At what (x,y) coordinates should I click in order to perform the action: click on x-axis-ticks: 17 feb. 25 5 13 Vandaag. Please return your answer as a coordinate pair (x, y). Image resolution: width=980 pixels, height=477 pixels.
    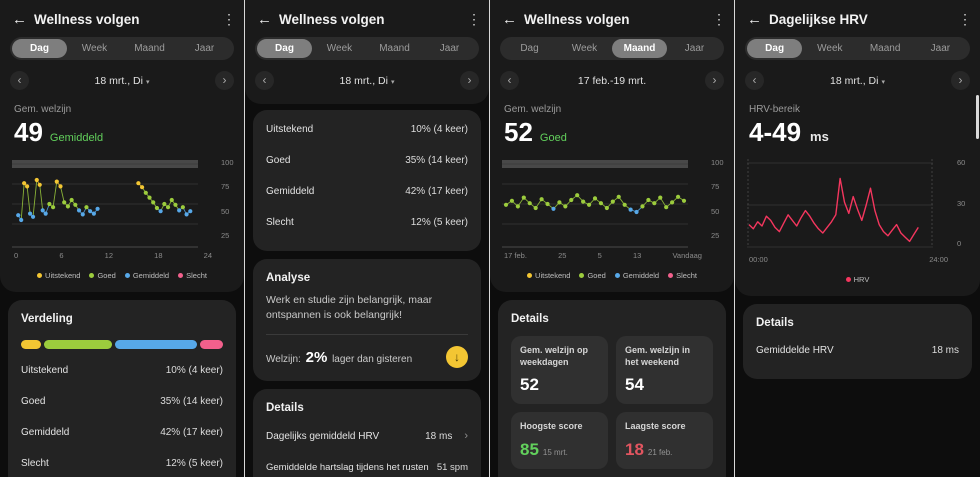
    Looking at the image, I should click on (612, 254).